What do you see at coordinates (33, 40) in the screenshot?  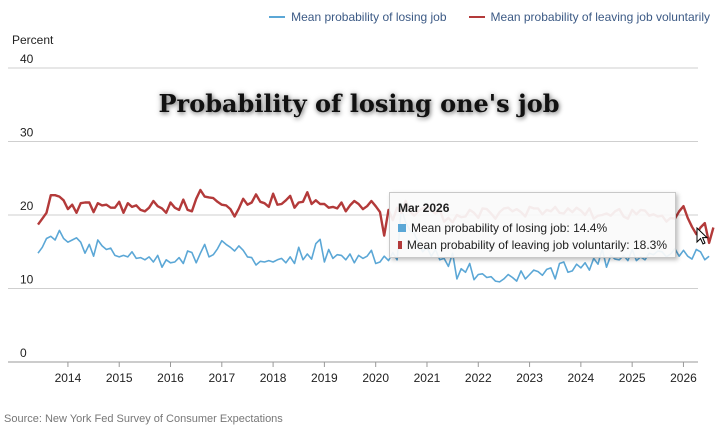 I see `y-axis-unit-label: Percent` at bounding box center [33, 40].